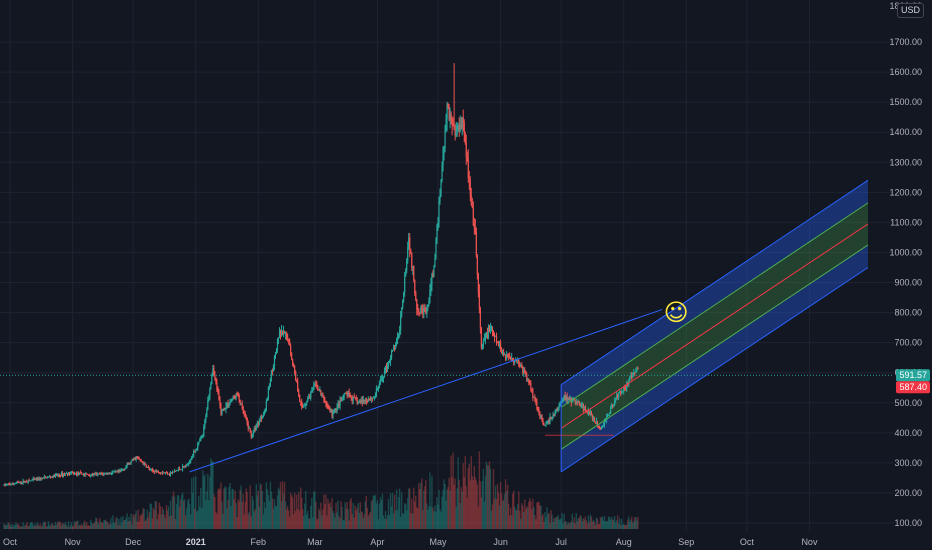  I want to click on price-tick-label: 1100.00, so click(906, 222).